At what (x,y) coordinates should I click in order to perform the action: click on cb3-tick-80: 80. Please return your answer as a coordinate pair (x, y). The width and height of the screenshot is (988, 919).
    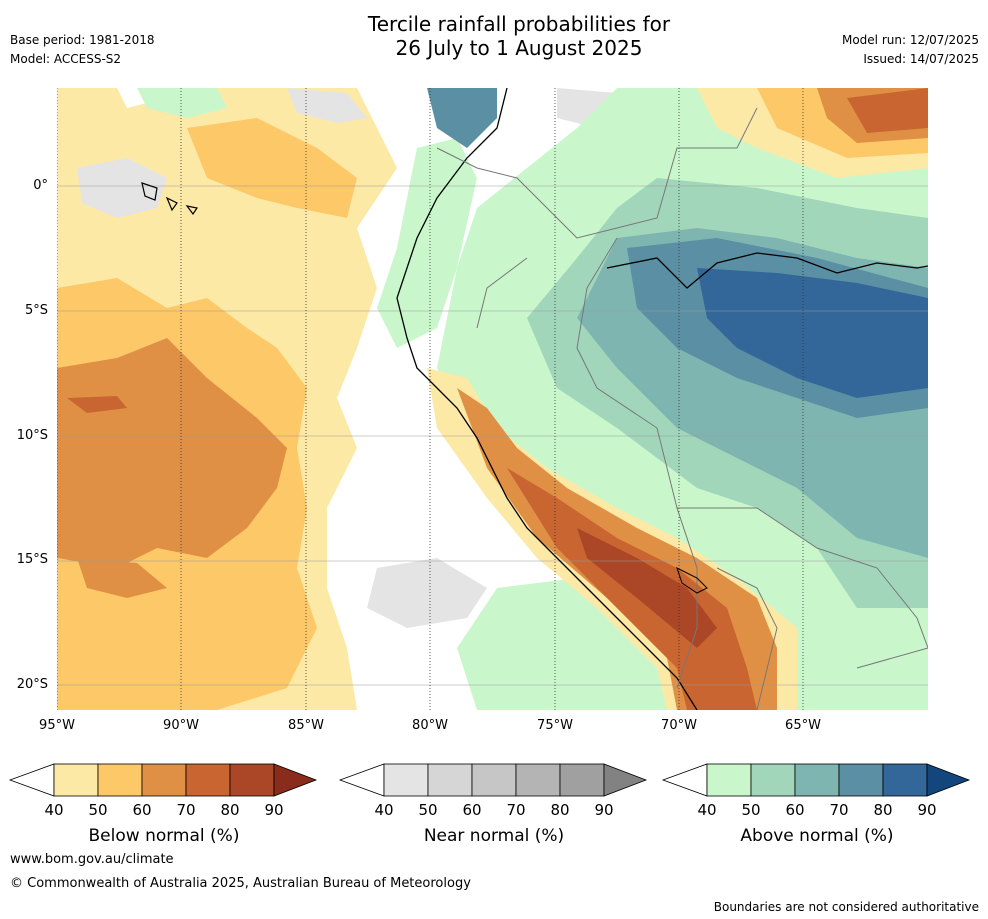
    Looking at the image, I should click on (883, 810).